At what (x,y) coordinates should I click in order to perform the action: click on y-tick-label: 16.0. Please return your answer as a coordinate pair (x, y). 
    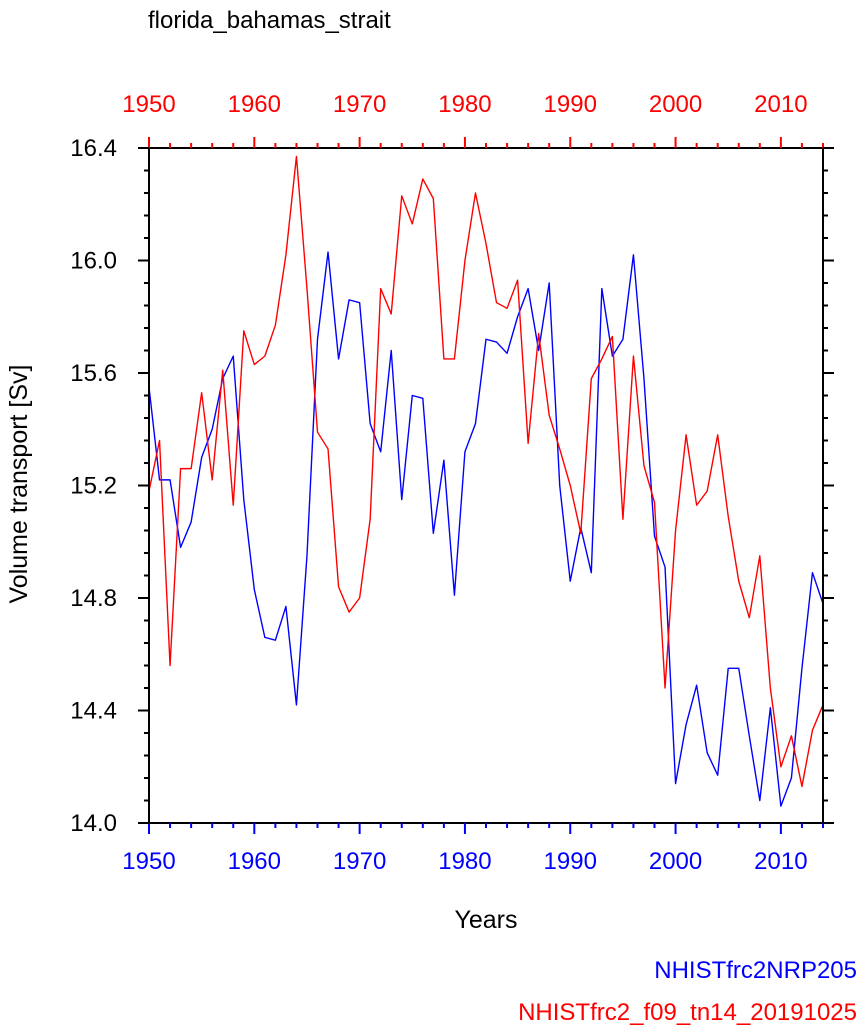
    Looking at the image, I should click on (93, 261).